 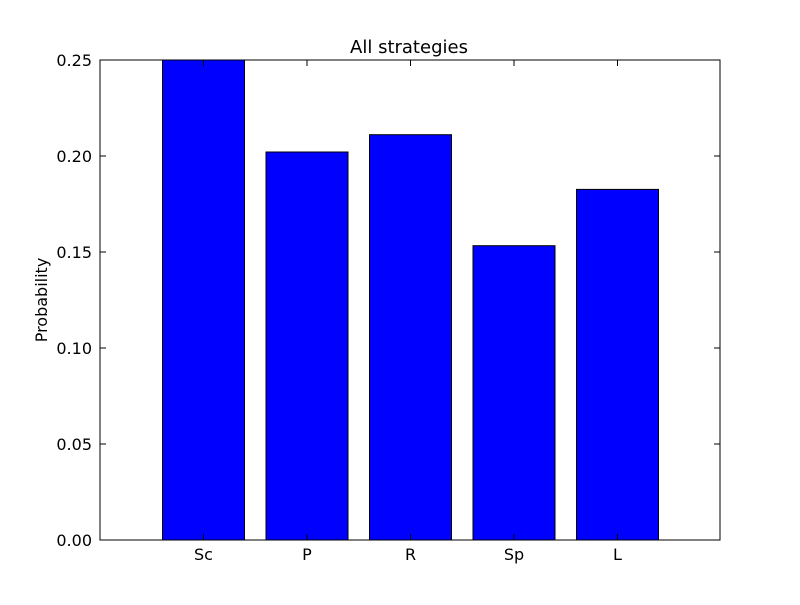 I want to click on bar-sp, so click(x=514, y=393).